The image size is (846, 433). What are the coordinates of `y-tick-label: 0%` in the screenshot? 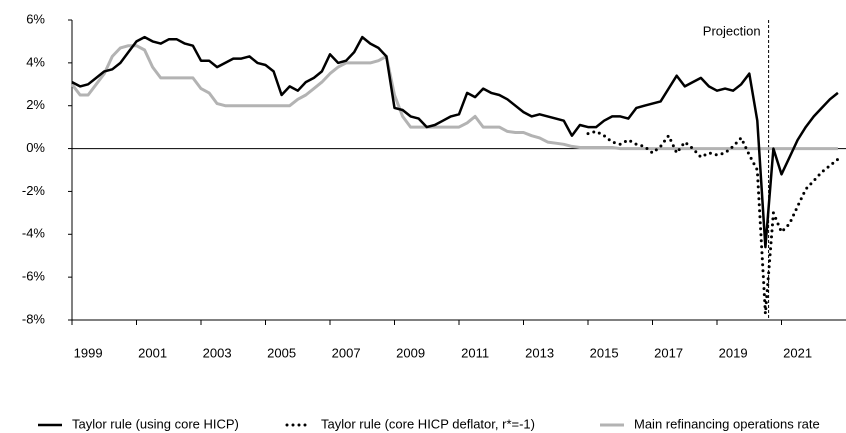 It's located at (35, 147).